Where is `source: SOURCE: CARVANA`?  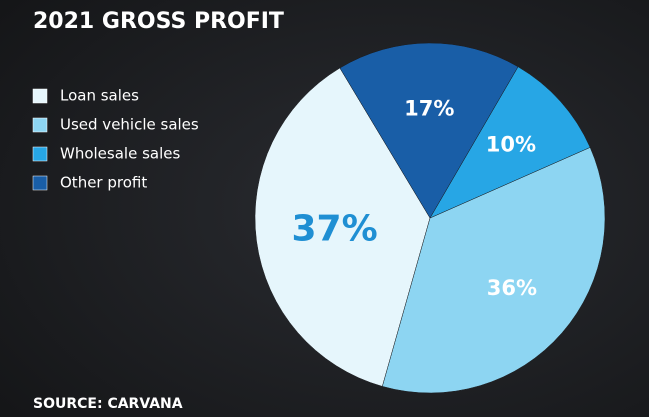
source: SOURCE: CARVANA is located at coordinates (108, 404).